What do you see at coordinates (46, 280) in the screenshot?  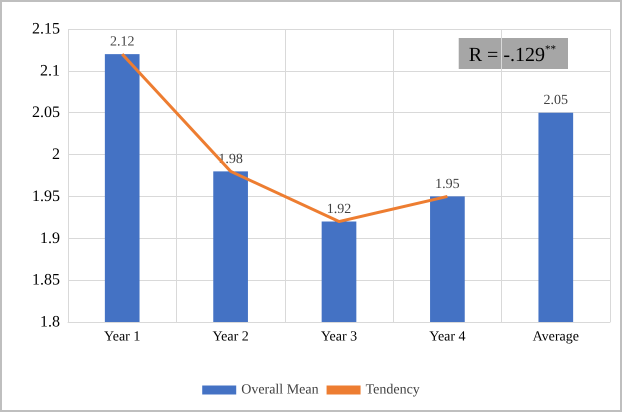 I see `y-tick-label: 1.85` at bounding box center [46, 280].